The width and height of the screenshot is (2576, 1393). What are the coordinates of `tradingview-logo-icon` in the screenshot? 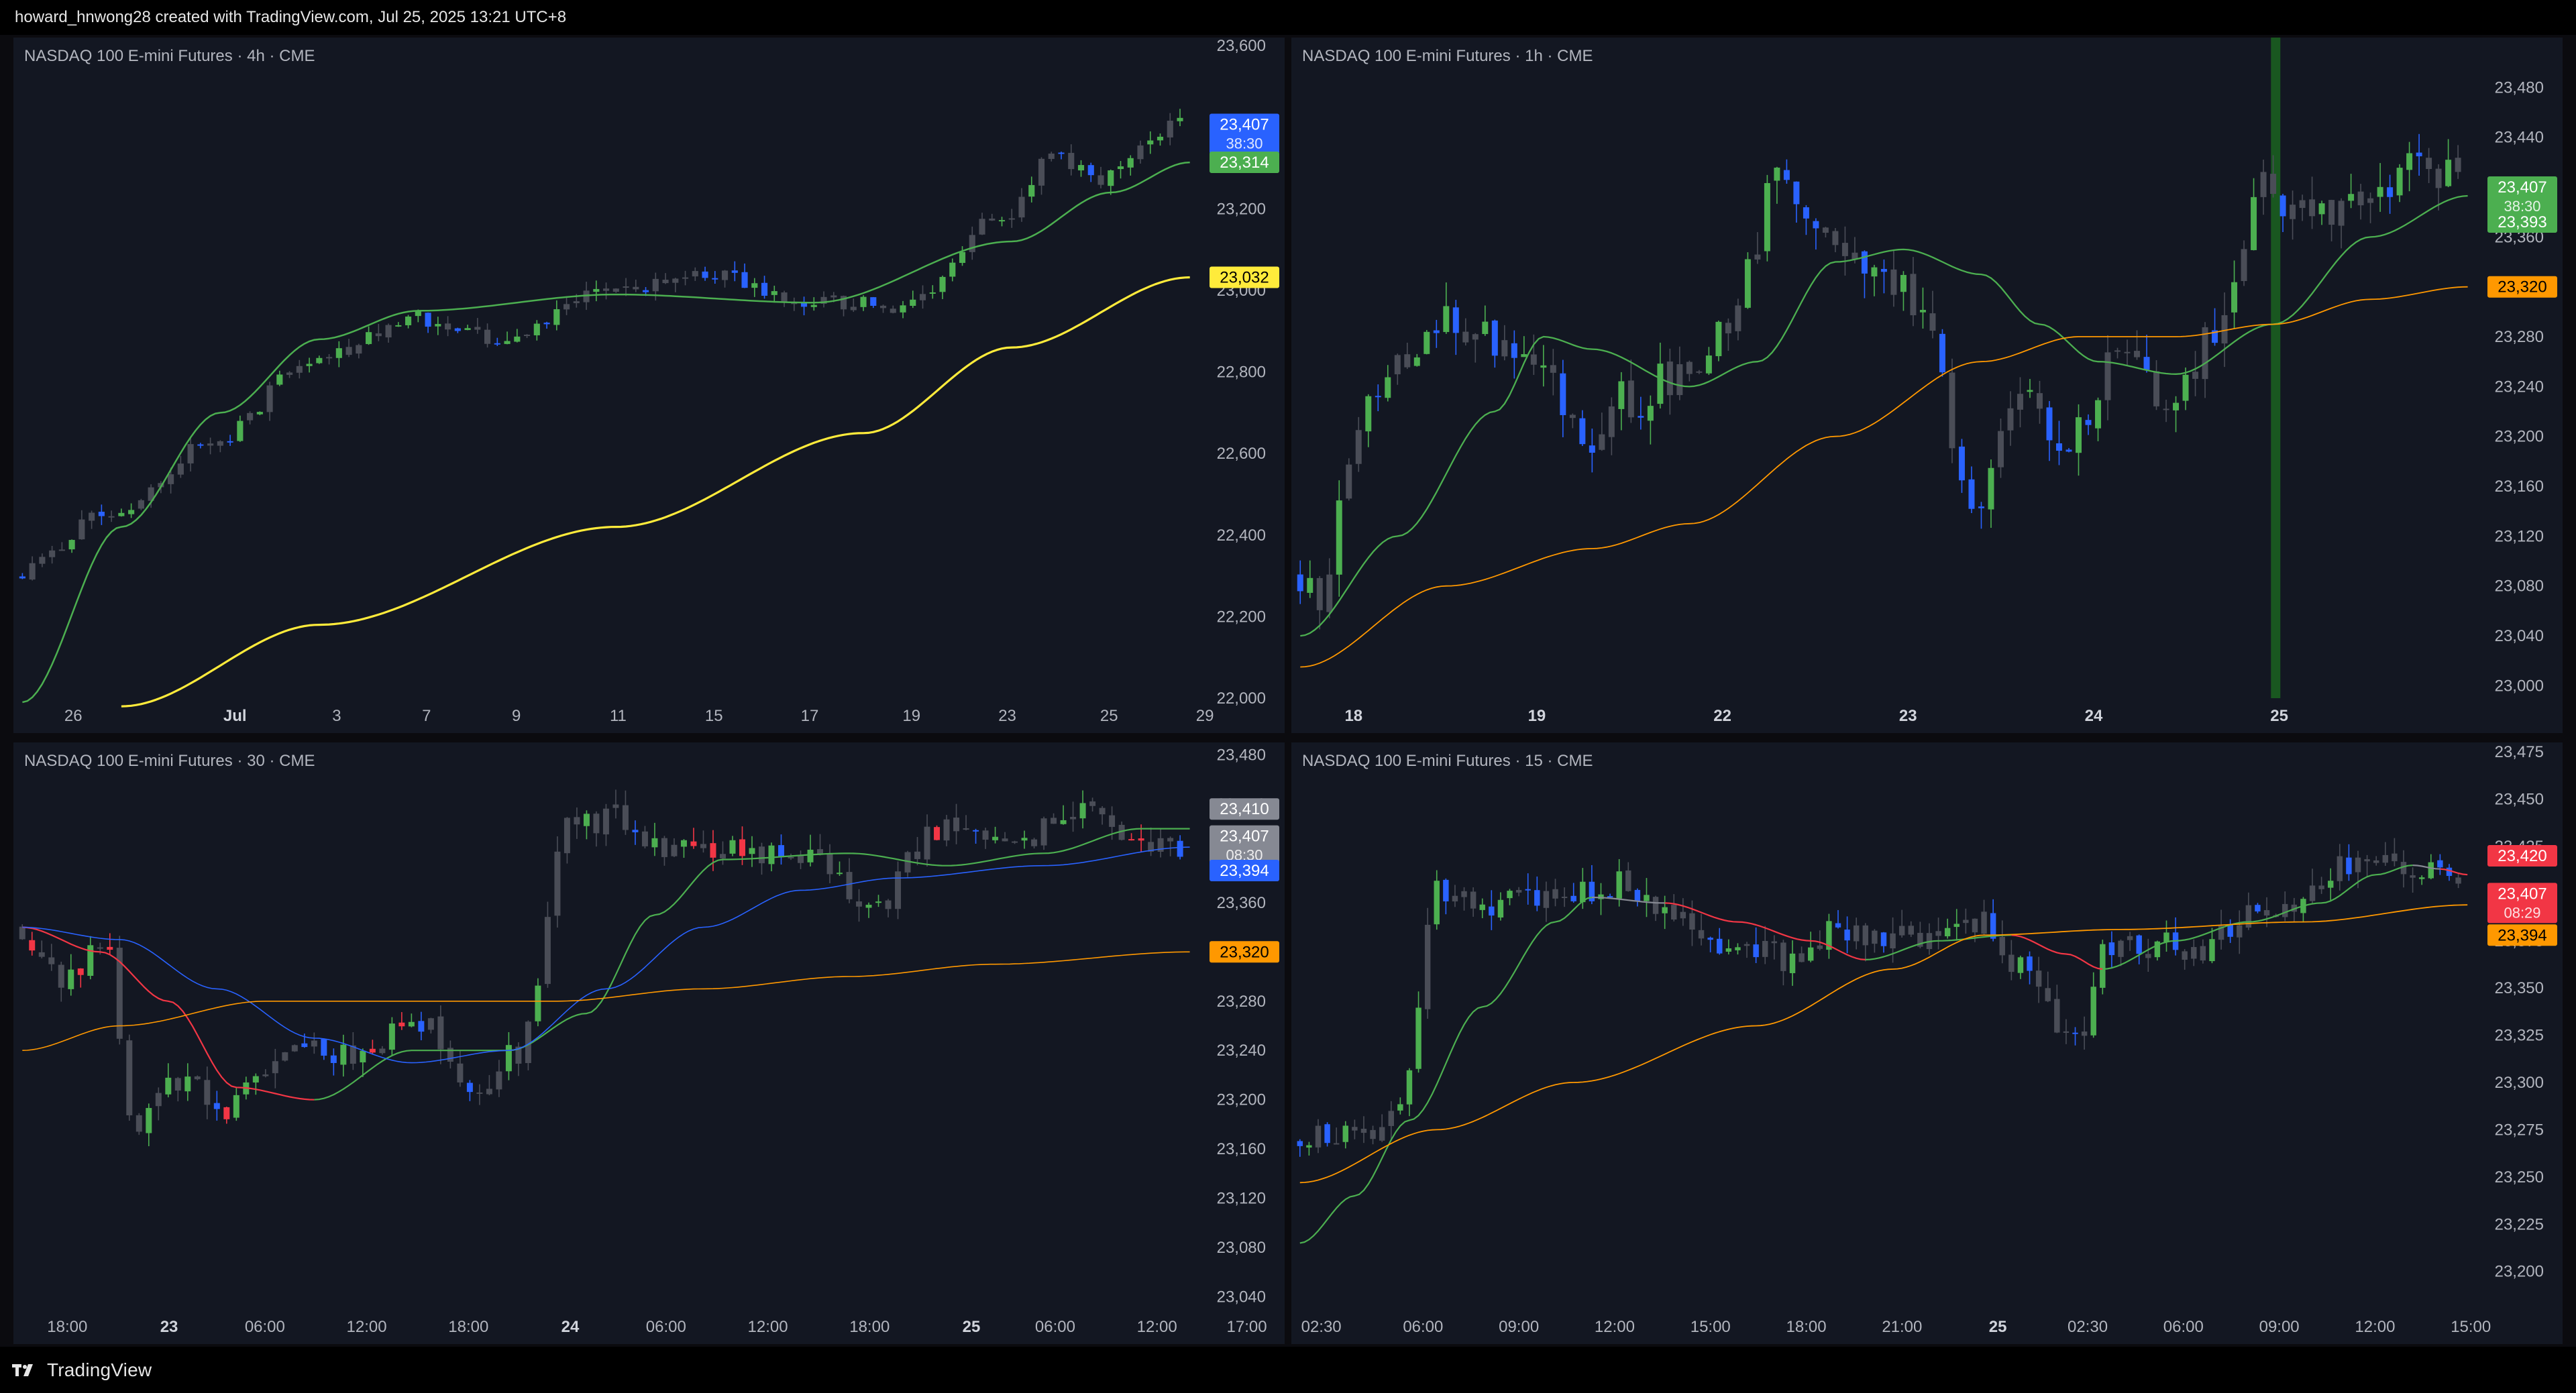 It's located at (26, 1370).